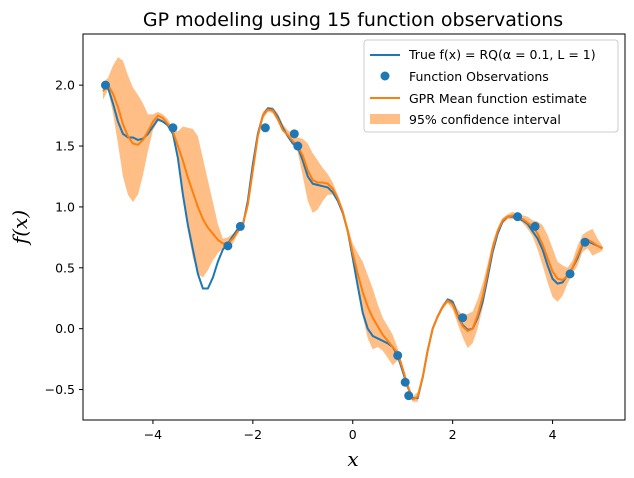  What do you see at coordinates (65, 85) in the screenshot?
I see `y-tick-label: 2.0` at bounding box center [65, 85].